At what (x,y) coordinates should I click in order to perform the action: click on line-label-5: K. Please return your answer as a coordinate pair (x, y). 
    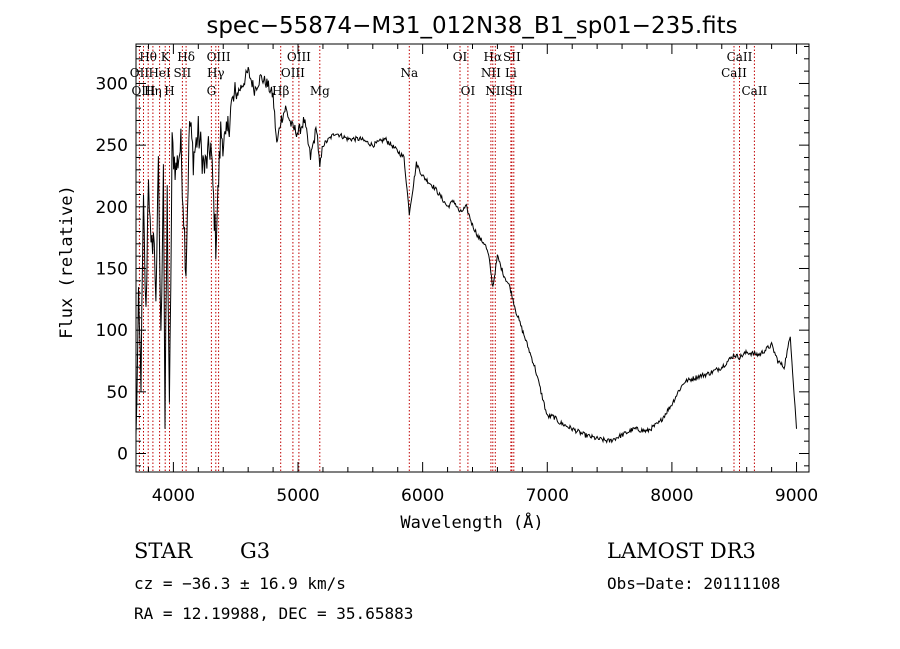
    Looking at the image, I should click on (166, 57).